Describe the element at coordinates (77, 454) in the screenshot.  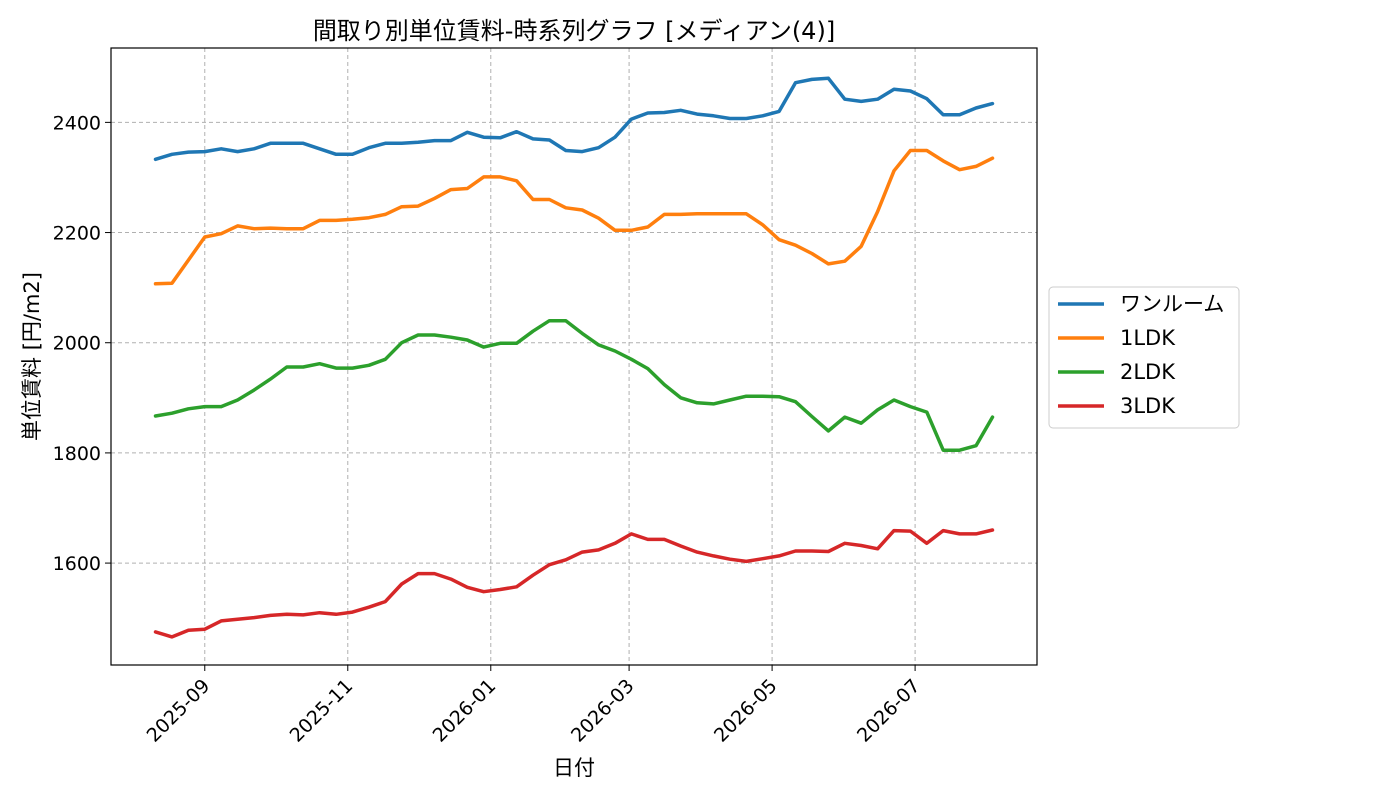
I see `y-tick-label: 1800` at that location.